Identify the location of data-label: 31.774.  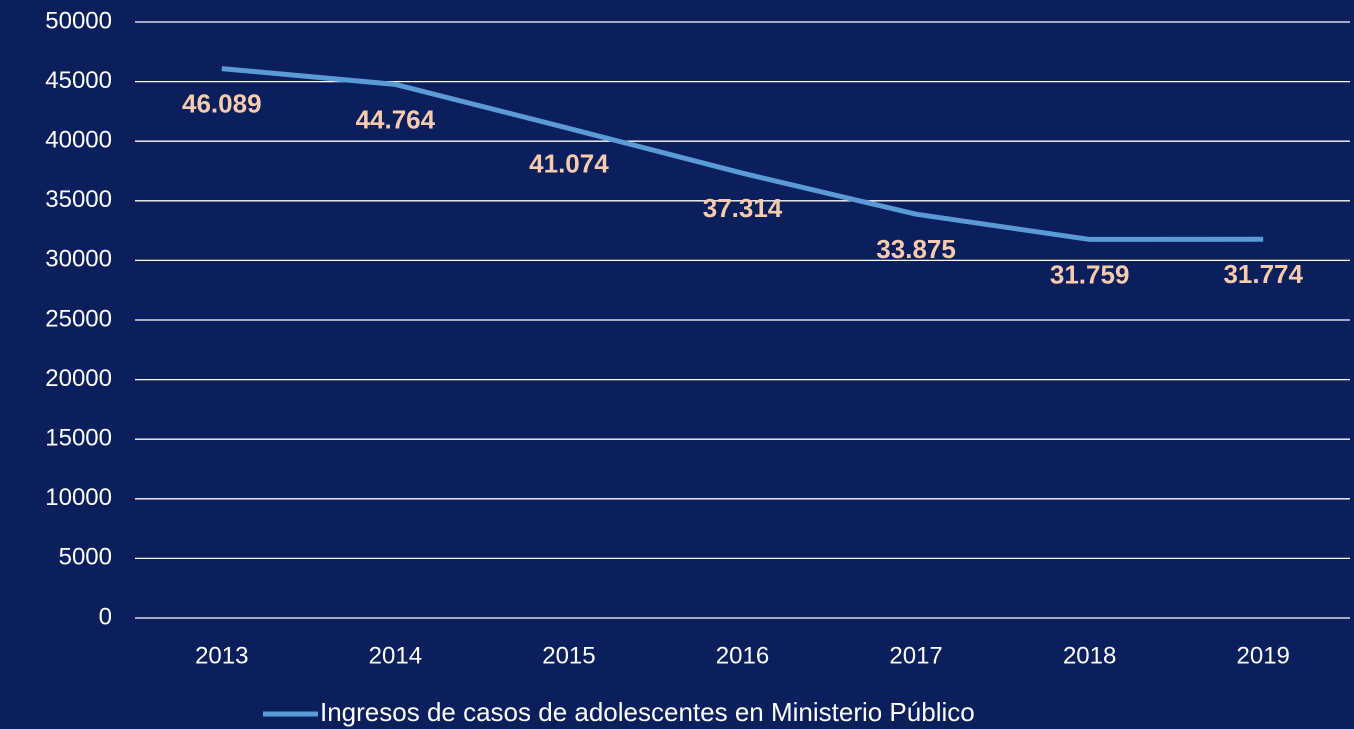
(1263, 274).